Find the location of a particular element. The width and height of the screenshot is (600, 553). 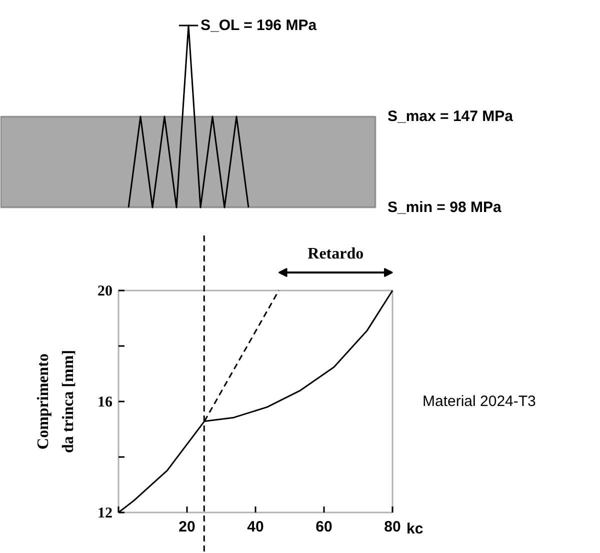

x-axis-title: kc is located at coordinates (415, 529).